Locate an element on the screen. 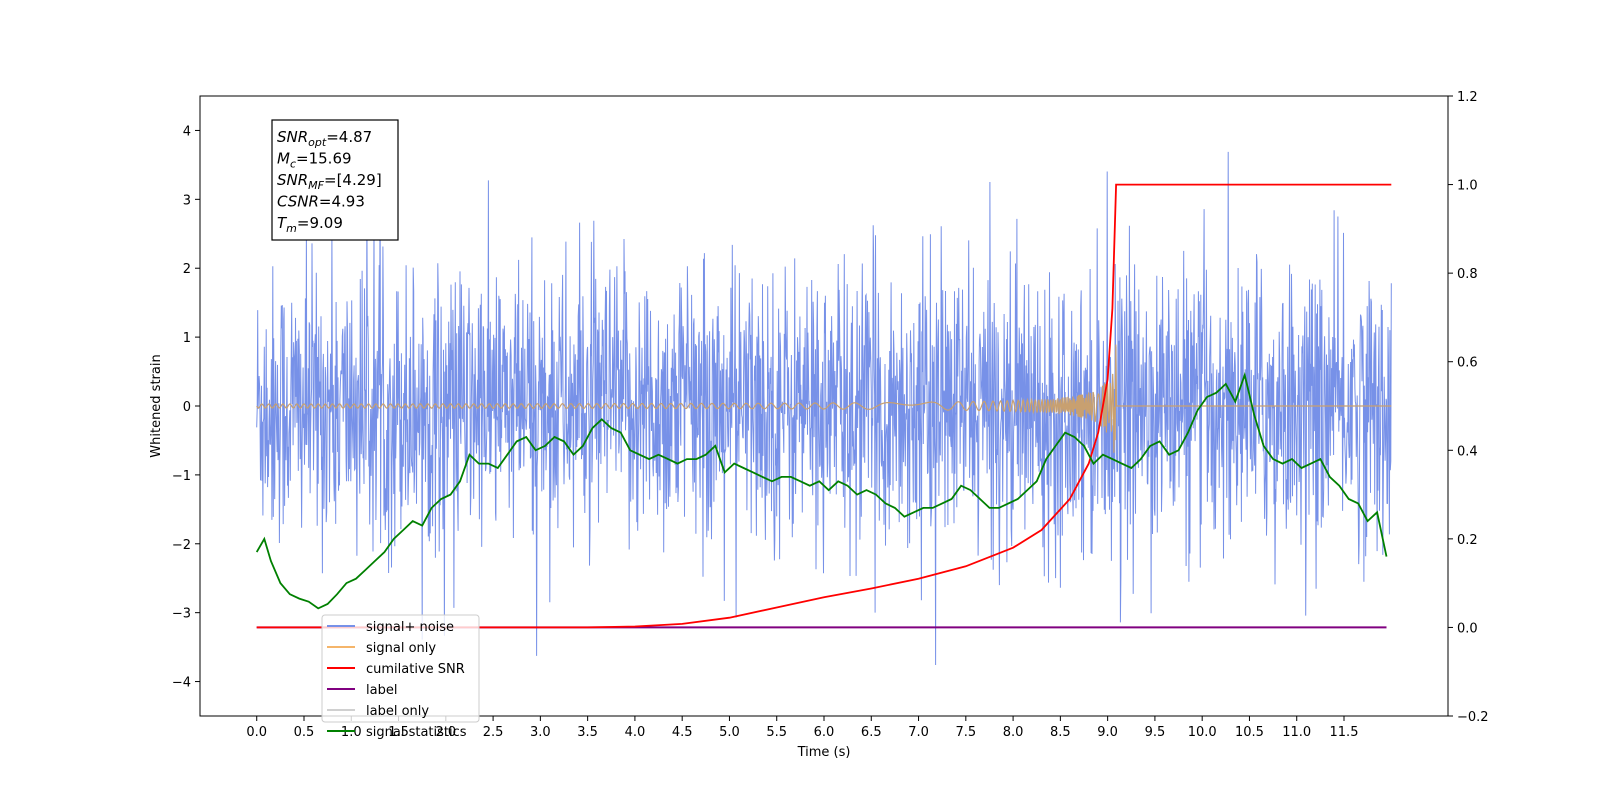  x-tick-label: 2.5 is located at coordinates (493, 732).